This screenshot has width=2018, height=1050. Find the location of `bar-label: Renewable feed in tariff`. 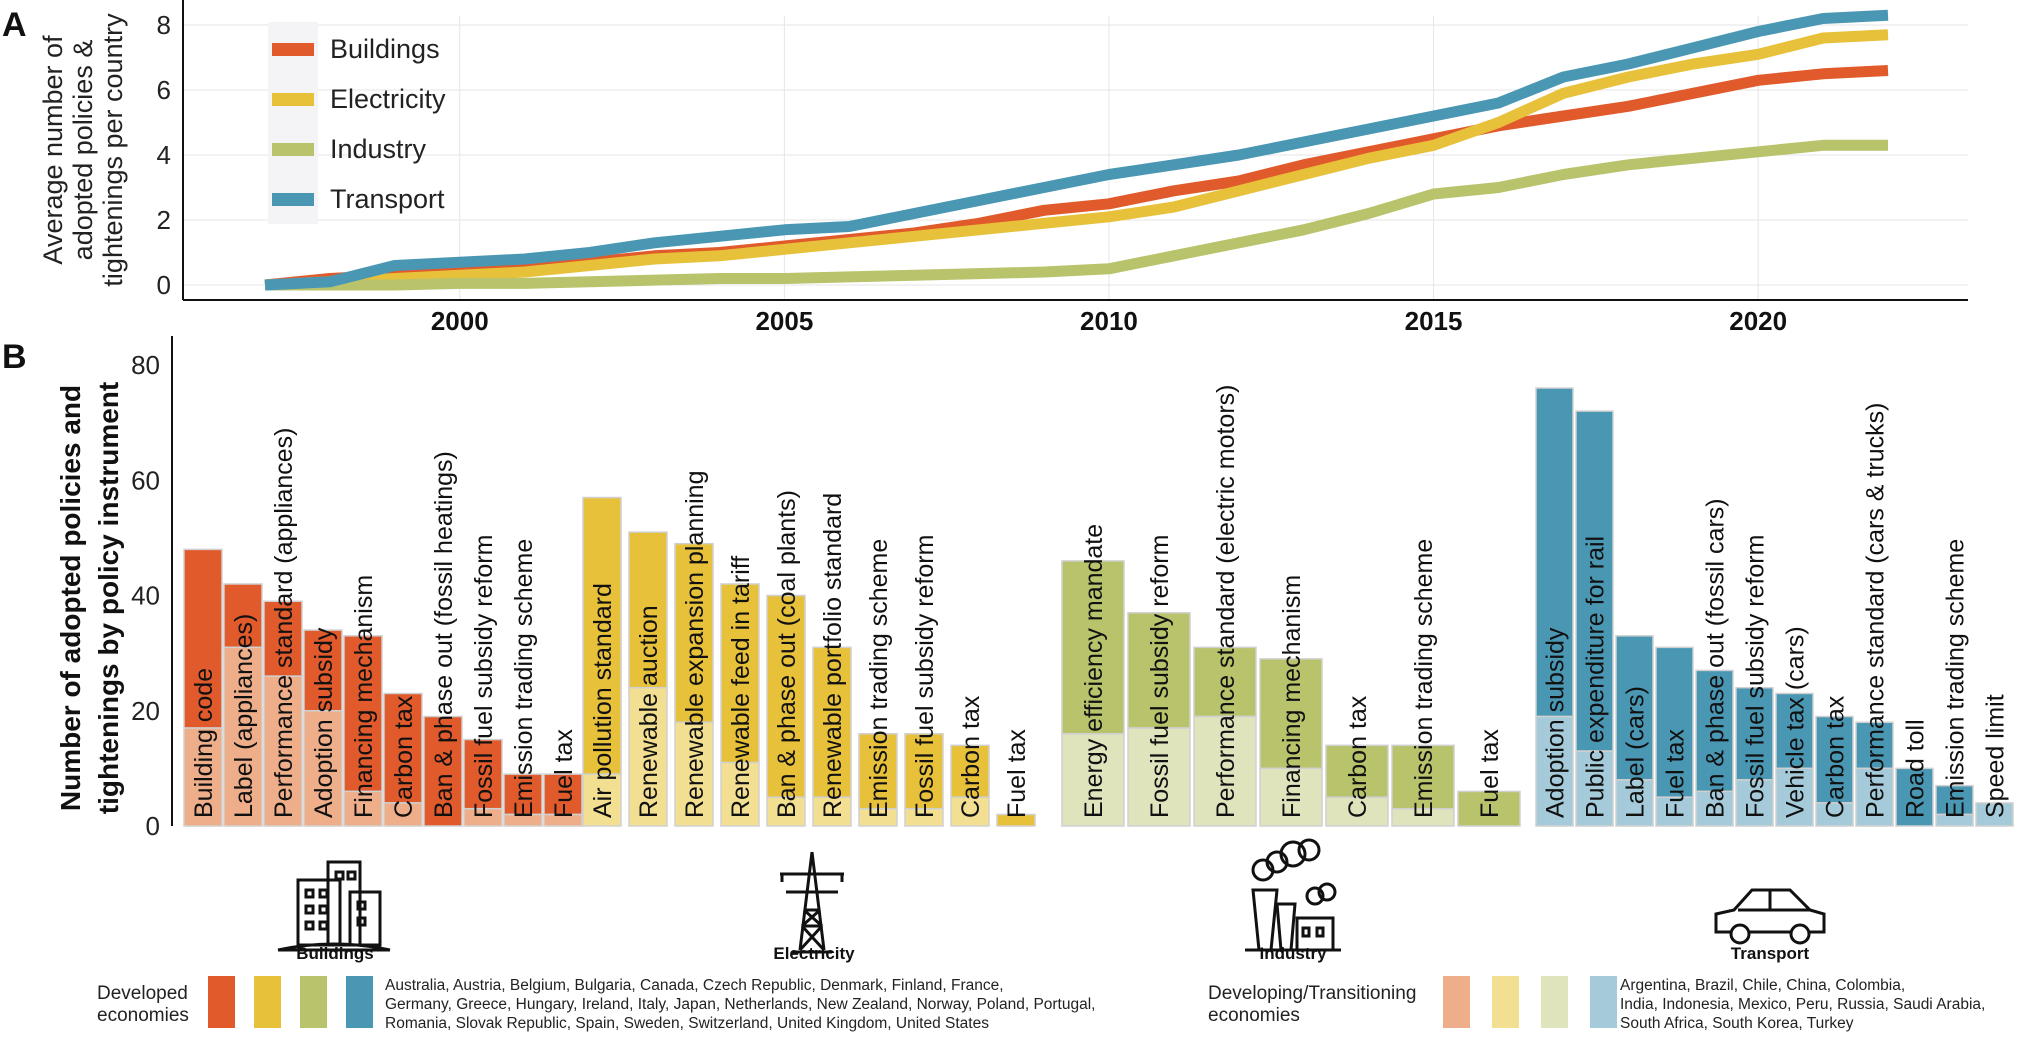

bar-label: Renewable feed in tariff is located at coordinates (741, 687).